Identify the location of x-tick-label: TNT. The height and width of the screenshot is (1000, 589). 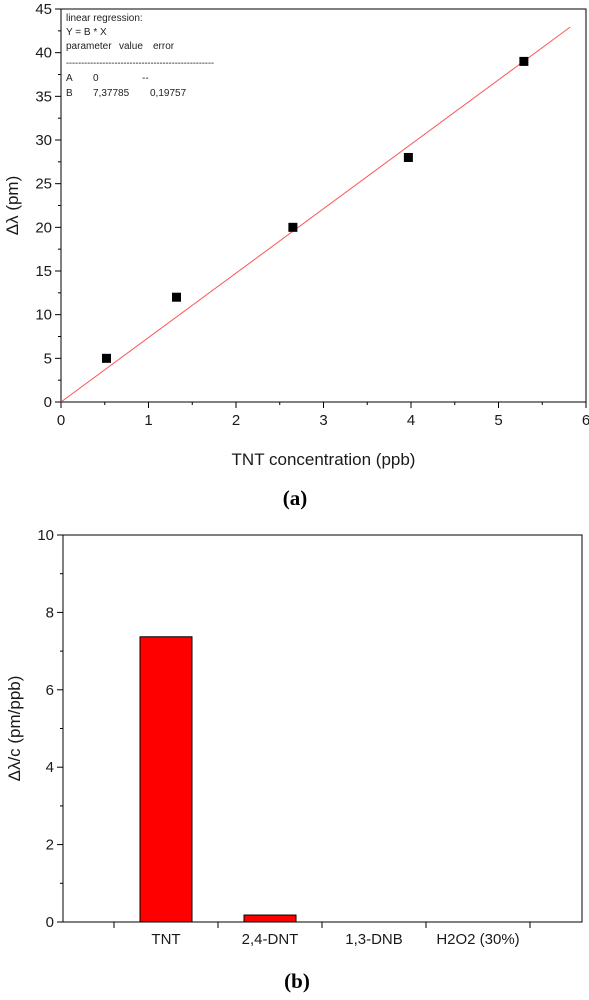
(165, 939).